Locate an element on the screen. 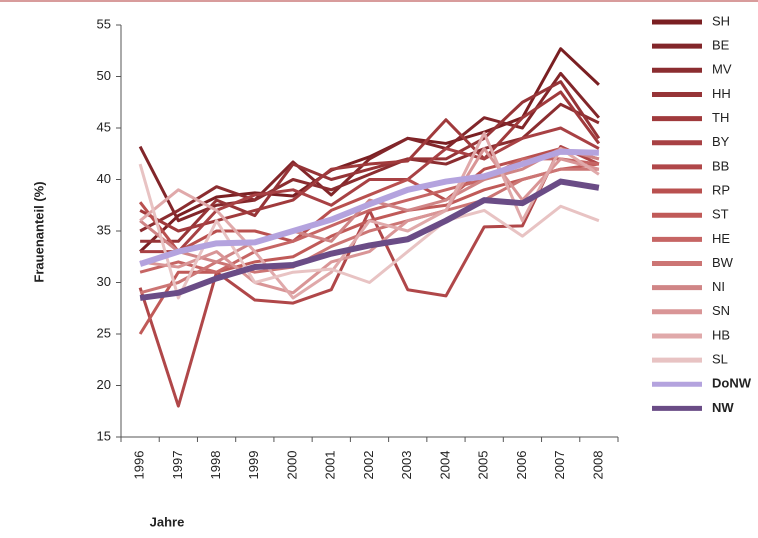 Image resolution: width=758 pixels, height=538 pixels. x-tick-label: 2004 is located at coordinates (444, 465).